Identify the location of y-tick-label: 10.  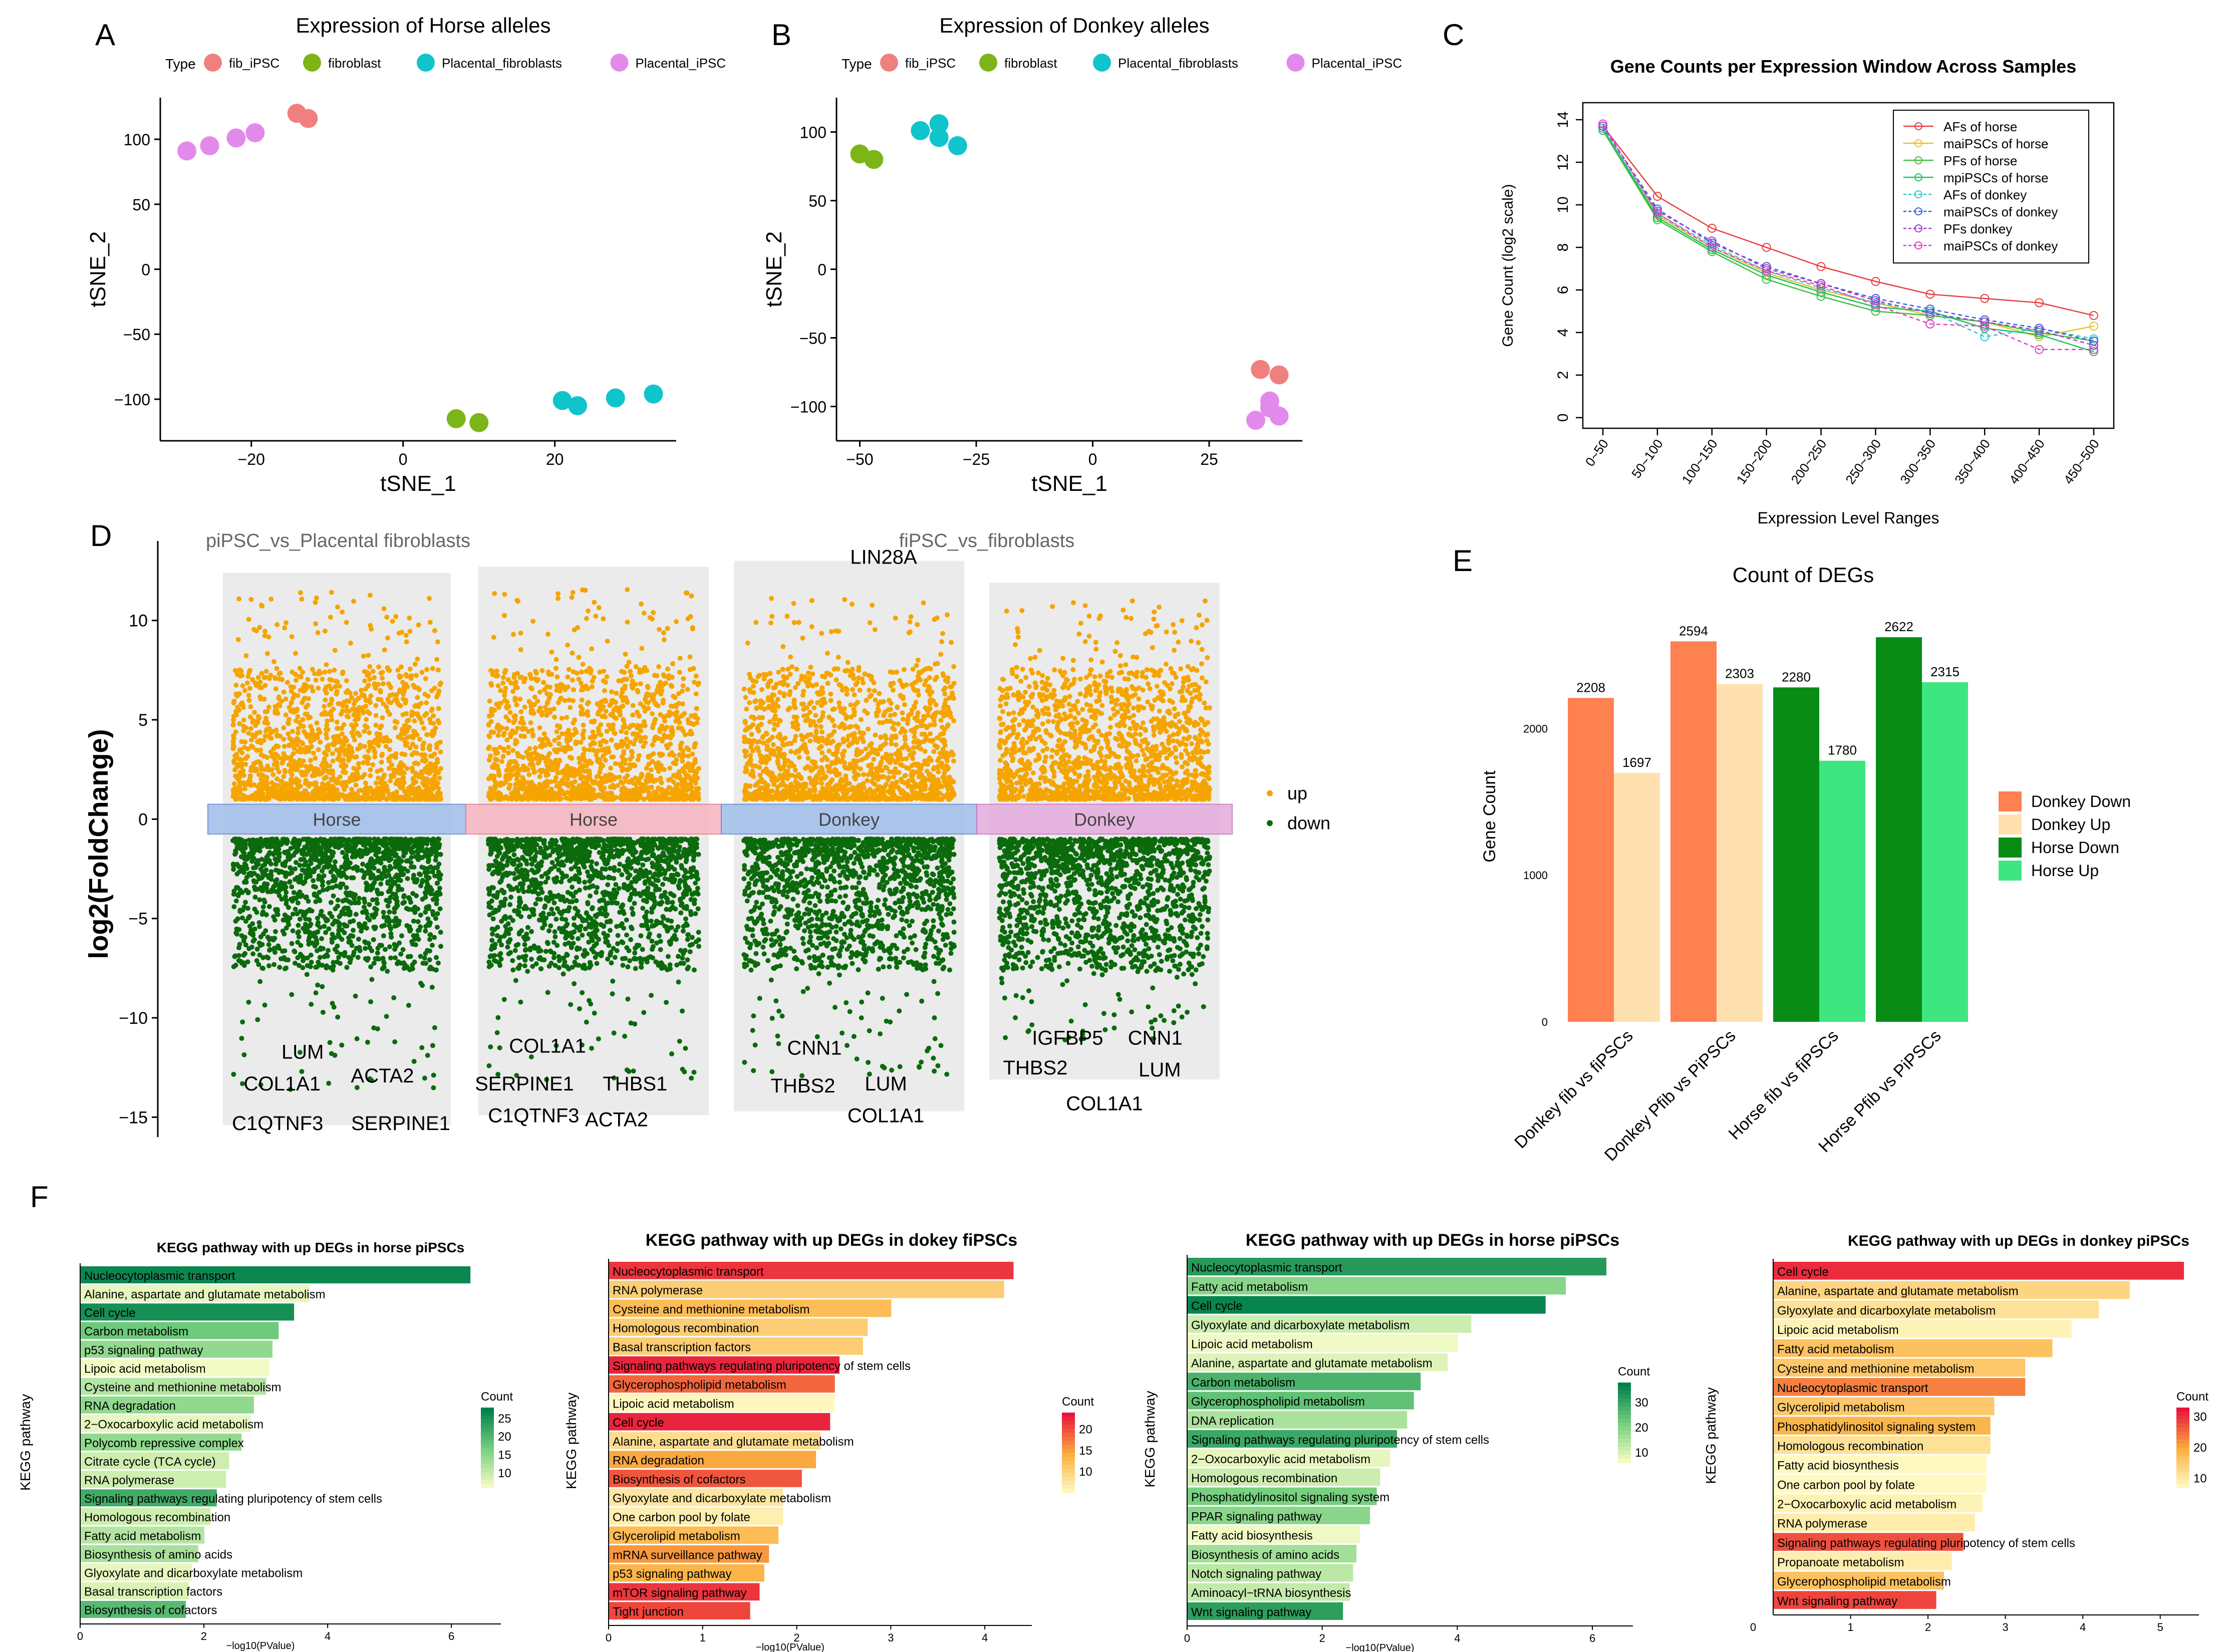
(138, 621).